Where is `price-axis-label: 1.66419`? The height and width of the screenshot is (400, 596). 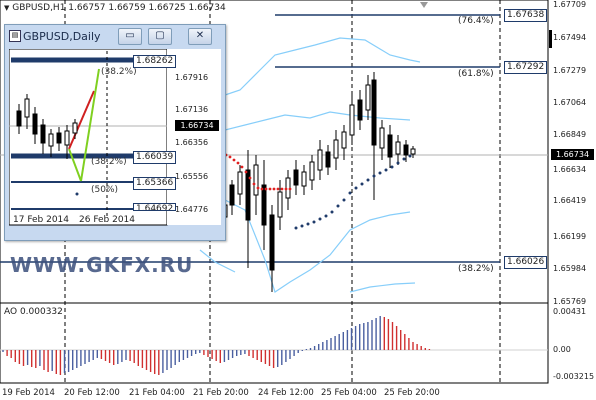
price-axis-label: 1.66419 is located at coordinates (570, 200).